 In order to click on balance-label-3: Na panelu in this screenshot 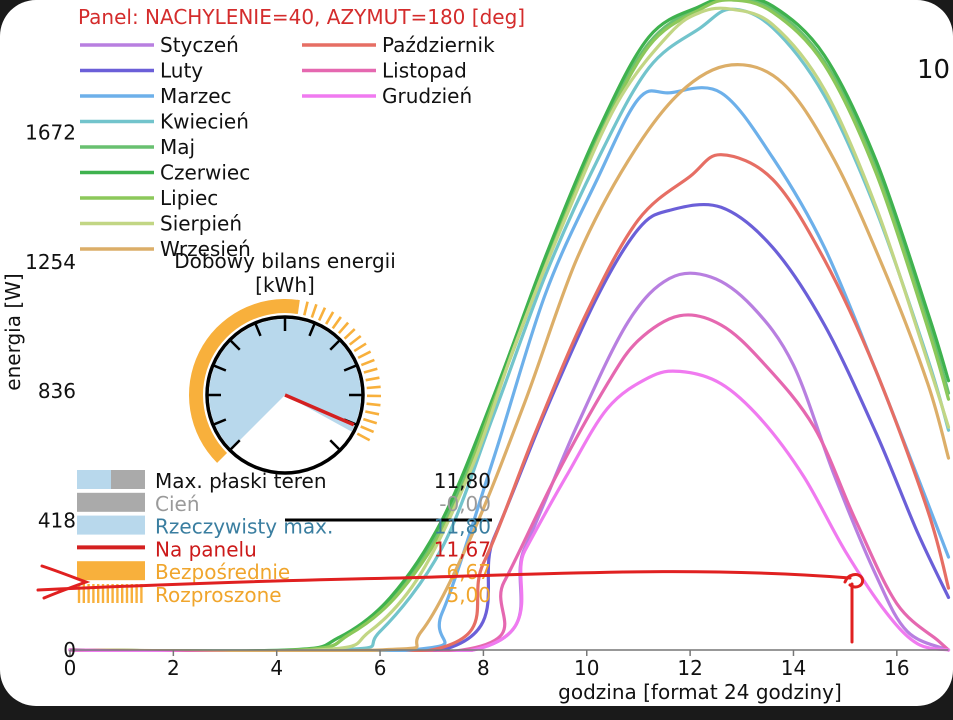, I will do `click(206, 549)`.